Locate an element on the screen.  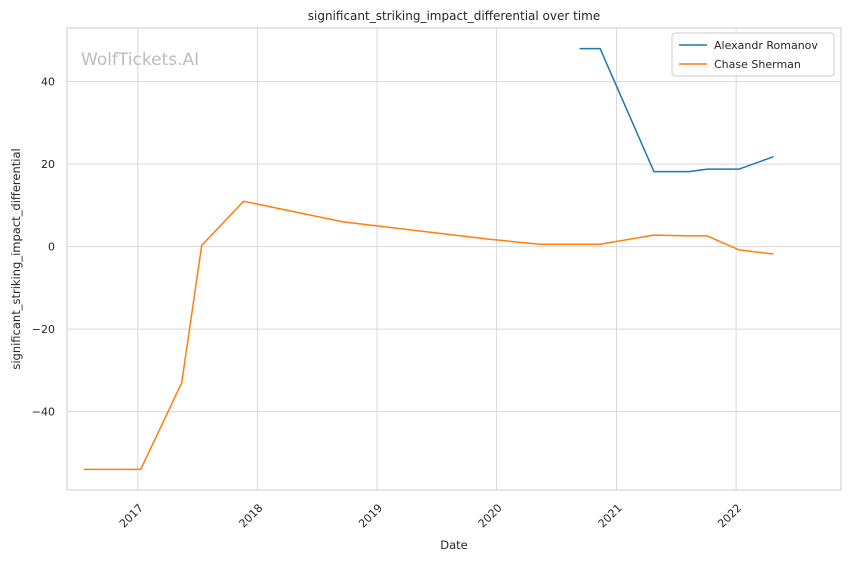
y-tick-labels: −40 −20 0 20 40 is located at coordinates (43, 247).